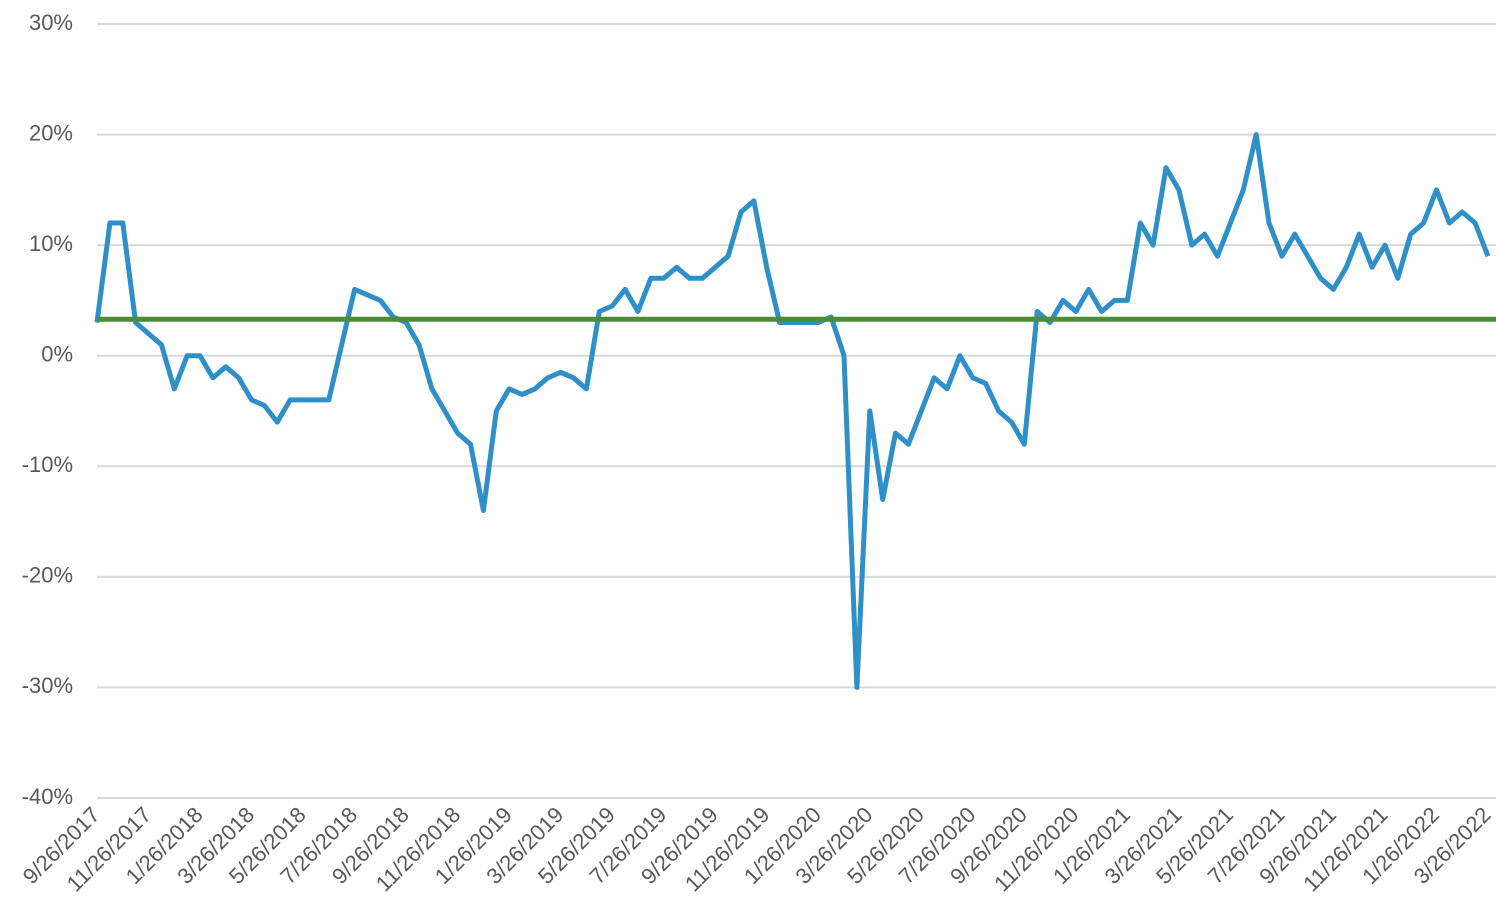  I want to click on y-tick-label: 30%, so click(51, 22).